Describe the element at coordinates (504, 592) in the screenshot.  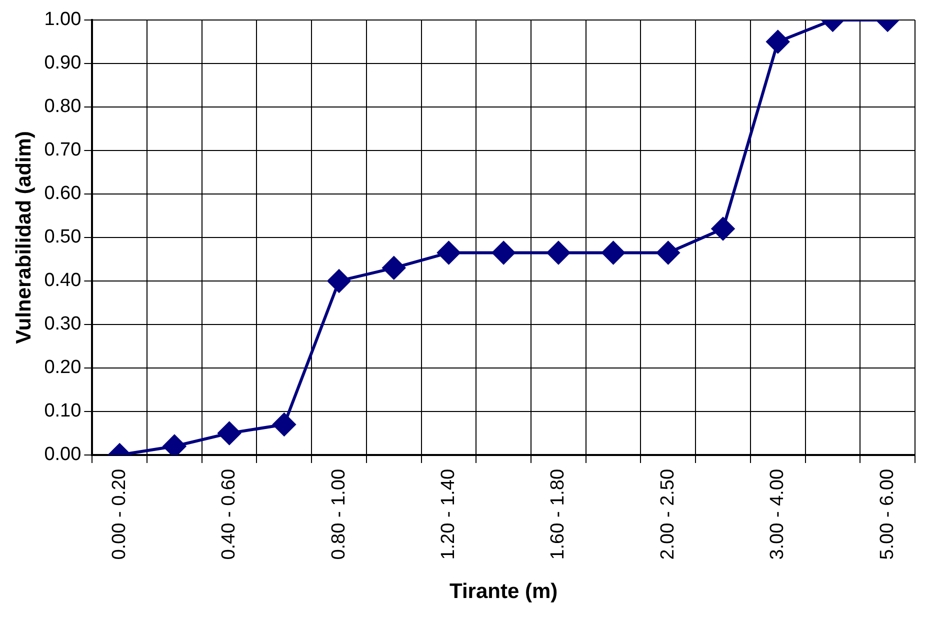
I see `x-axis-title: Tirante (m)` at that location.